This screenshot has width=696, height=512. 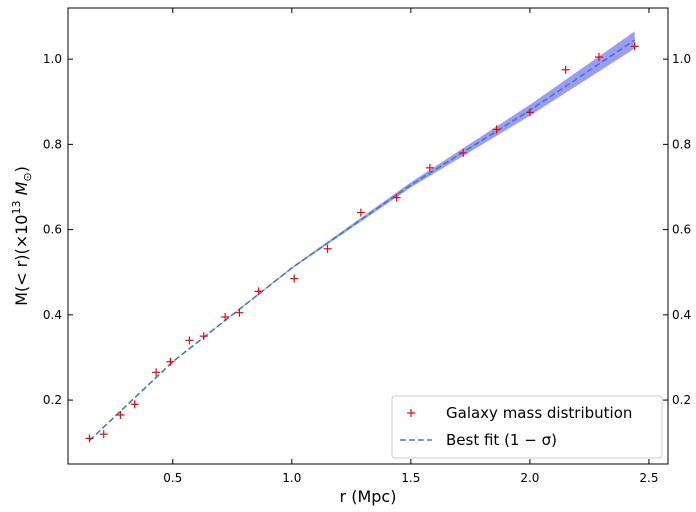 I want to click on legend-label-fit: Best fit (1 − σ), so click(x=501, y=440).